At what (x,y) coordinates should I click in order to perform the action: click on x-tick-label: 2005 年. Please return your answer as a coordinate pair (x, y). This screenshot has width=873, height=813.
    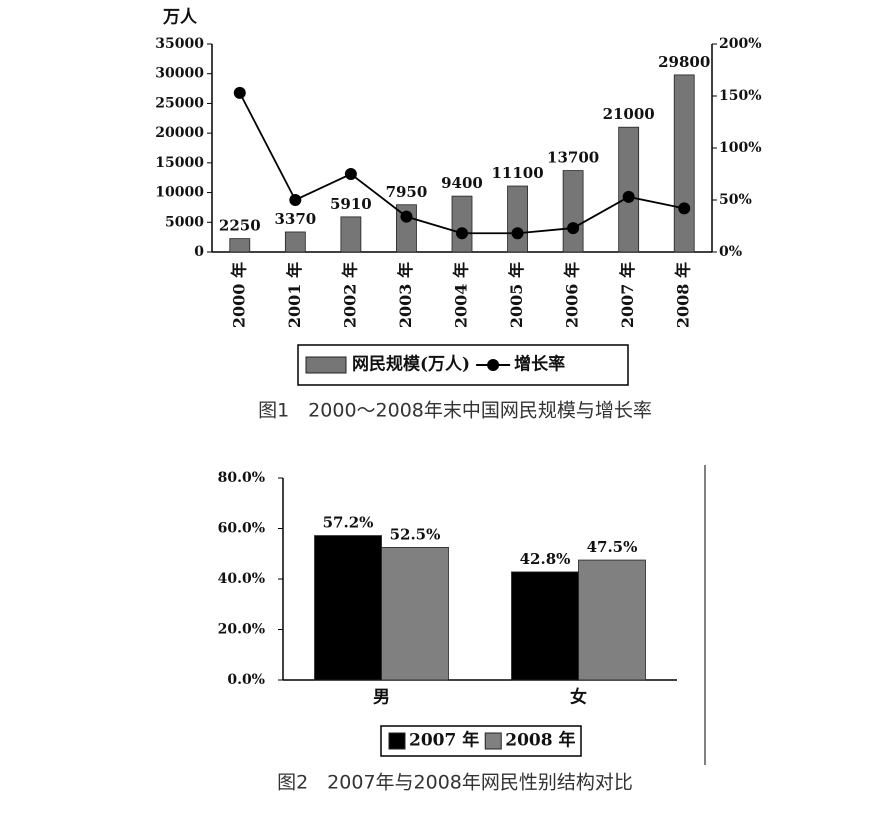
    Looking at the image, I should click on (516, 295).